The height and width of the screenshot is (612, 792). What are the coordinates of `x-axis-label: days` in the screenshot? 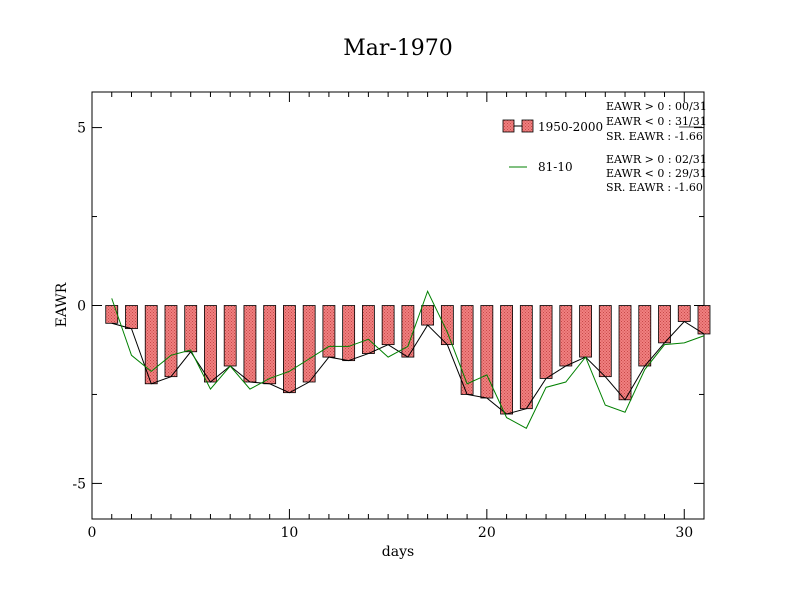 It's located at (398, 552).